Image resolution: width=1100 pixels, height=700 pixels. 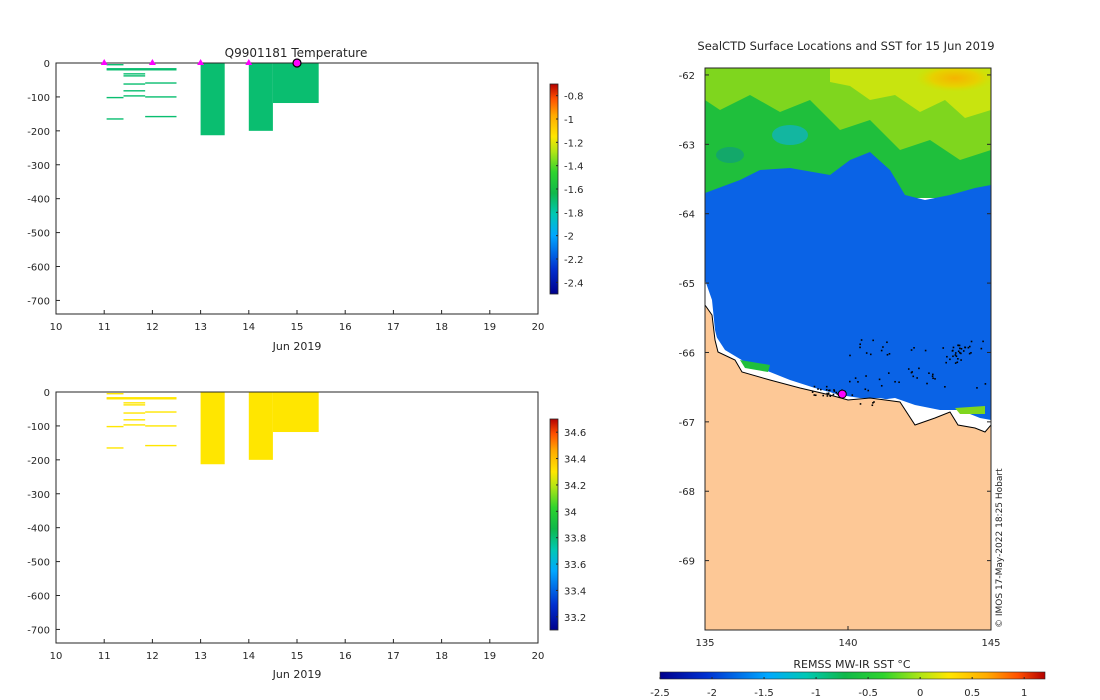 I want to click on sst-colorbar-tick-label: -1.5, so click(x=764, y=693).